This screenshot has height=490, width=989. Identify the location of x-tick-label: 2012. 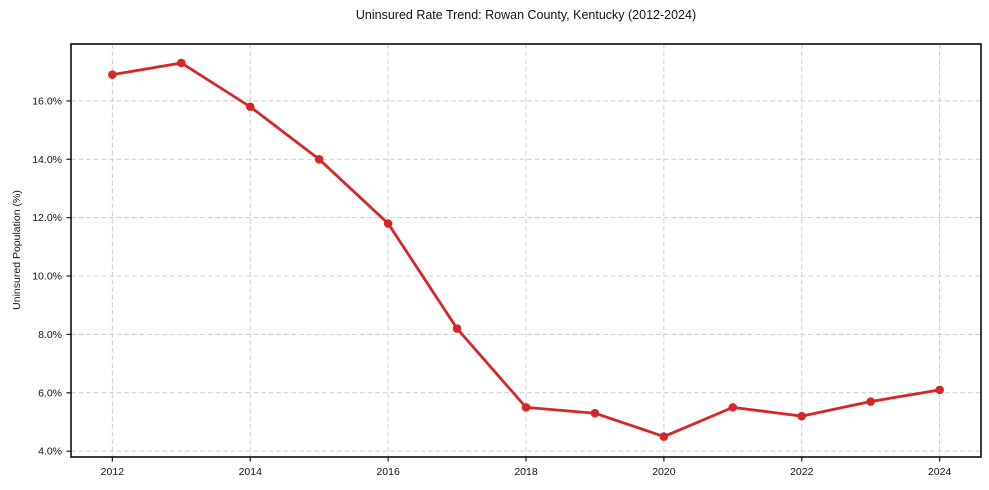
(113, 472).